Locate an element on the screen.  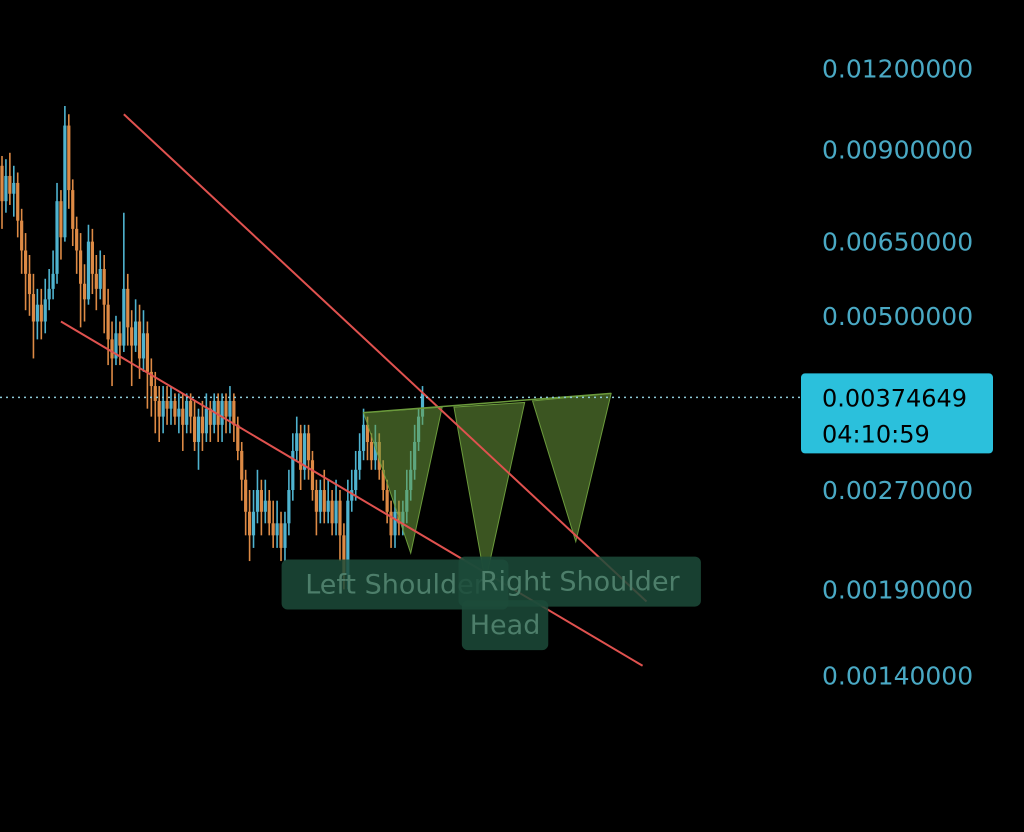
right-shoulder-label: Right Shoulder is located at coordinates (579, 581).